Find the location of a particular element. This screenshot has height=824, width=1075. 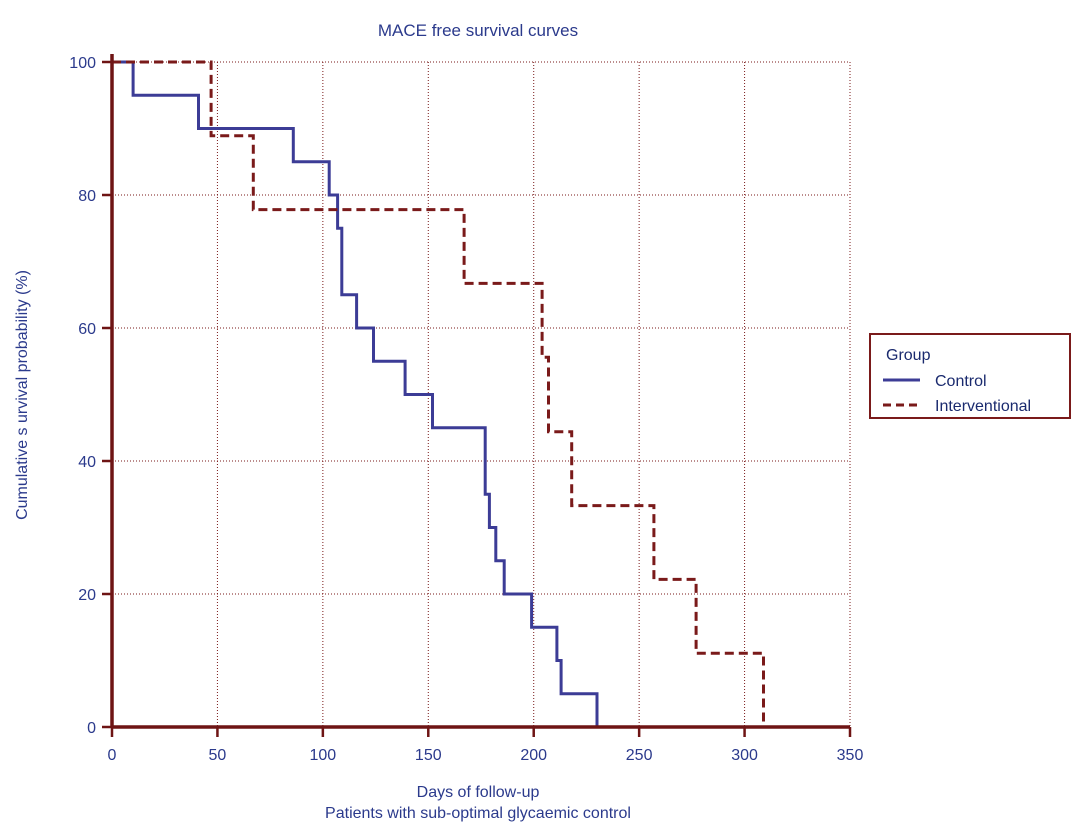

x-tick-label: 100 is located at coordinates (323, 755).